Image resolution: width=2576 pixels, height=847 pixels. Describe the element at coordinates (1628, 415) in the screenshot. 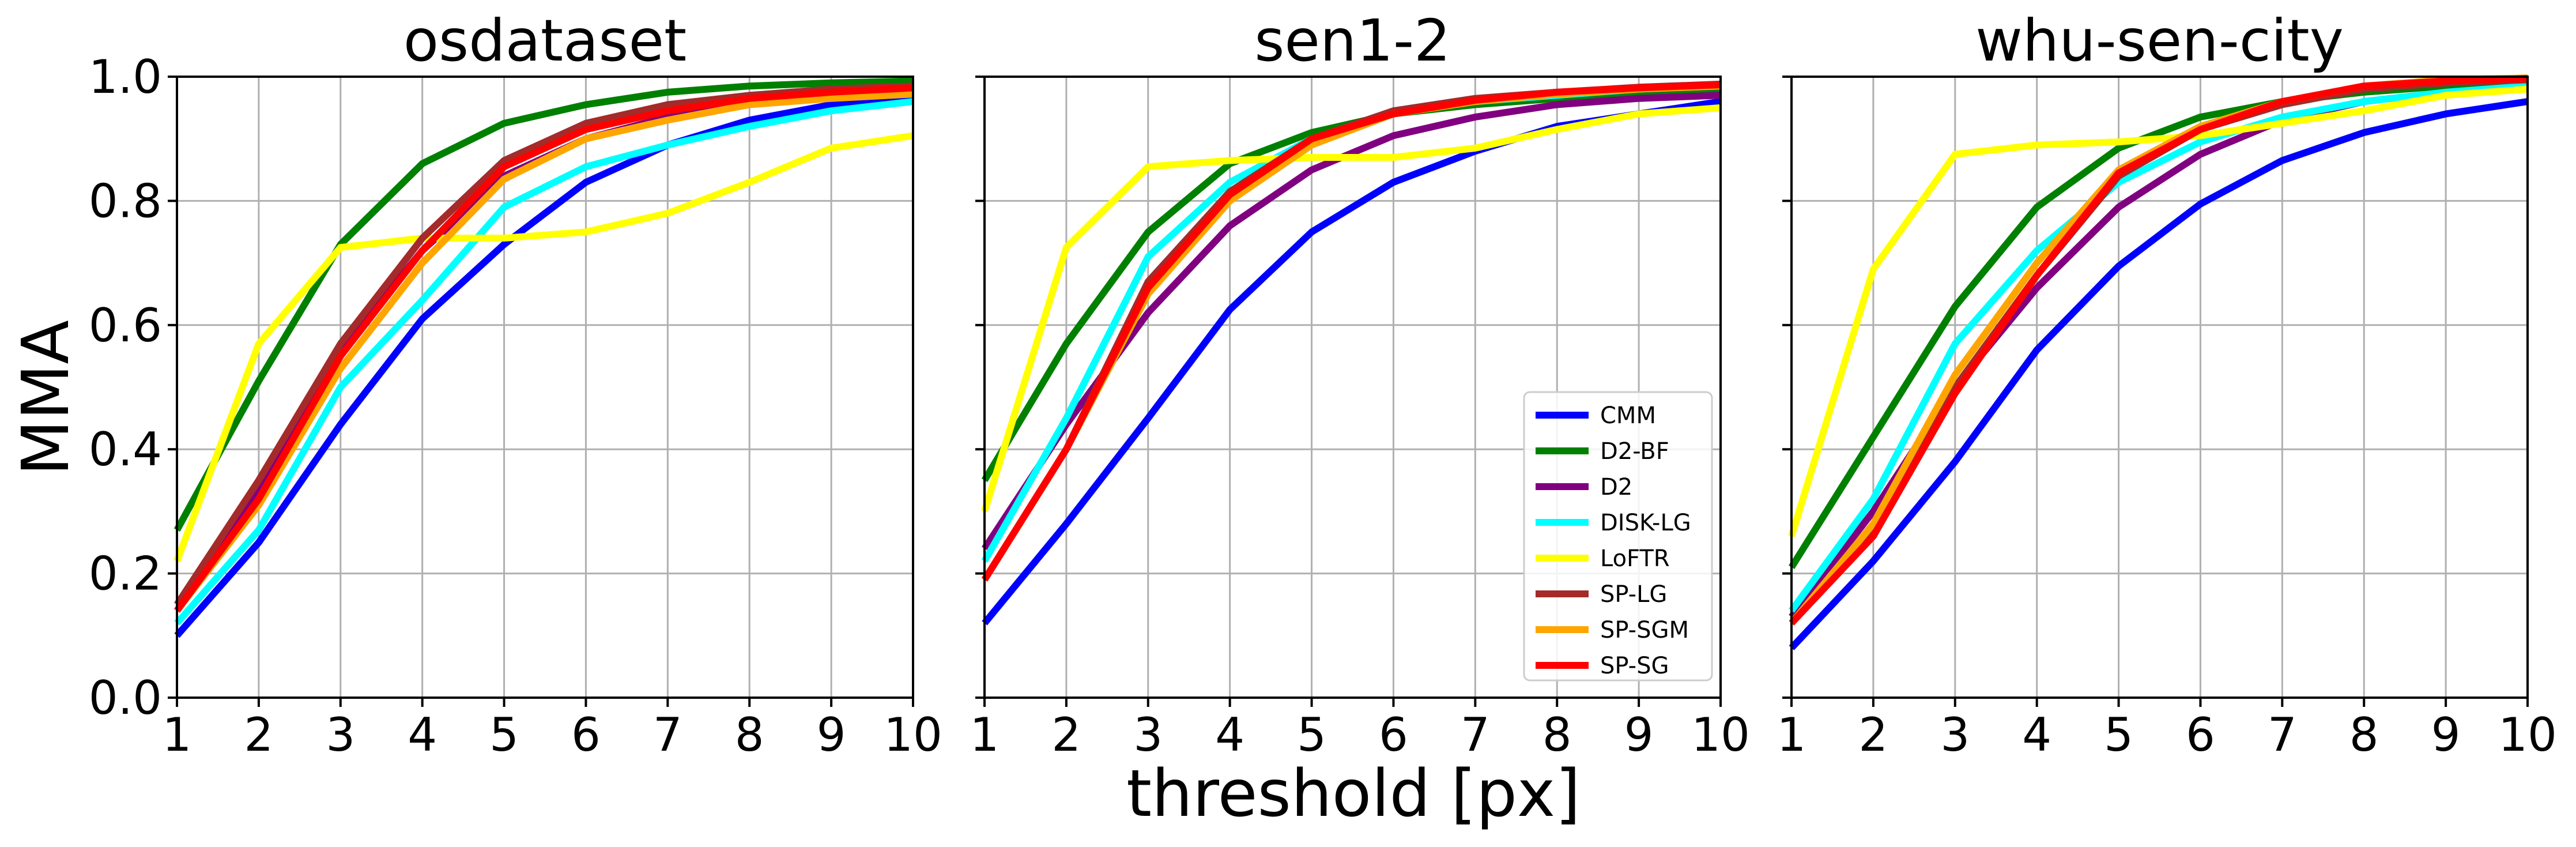

I see `legend-label: CMM` at that location.